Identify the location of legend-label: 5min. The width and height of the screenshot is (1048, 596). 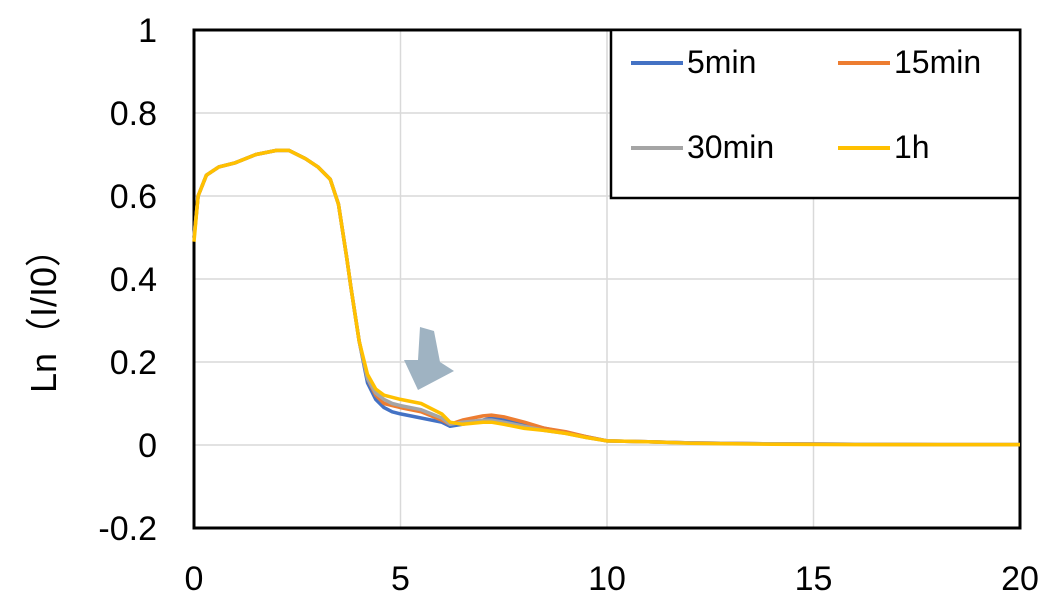
(721, 62).